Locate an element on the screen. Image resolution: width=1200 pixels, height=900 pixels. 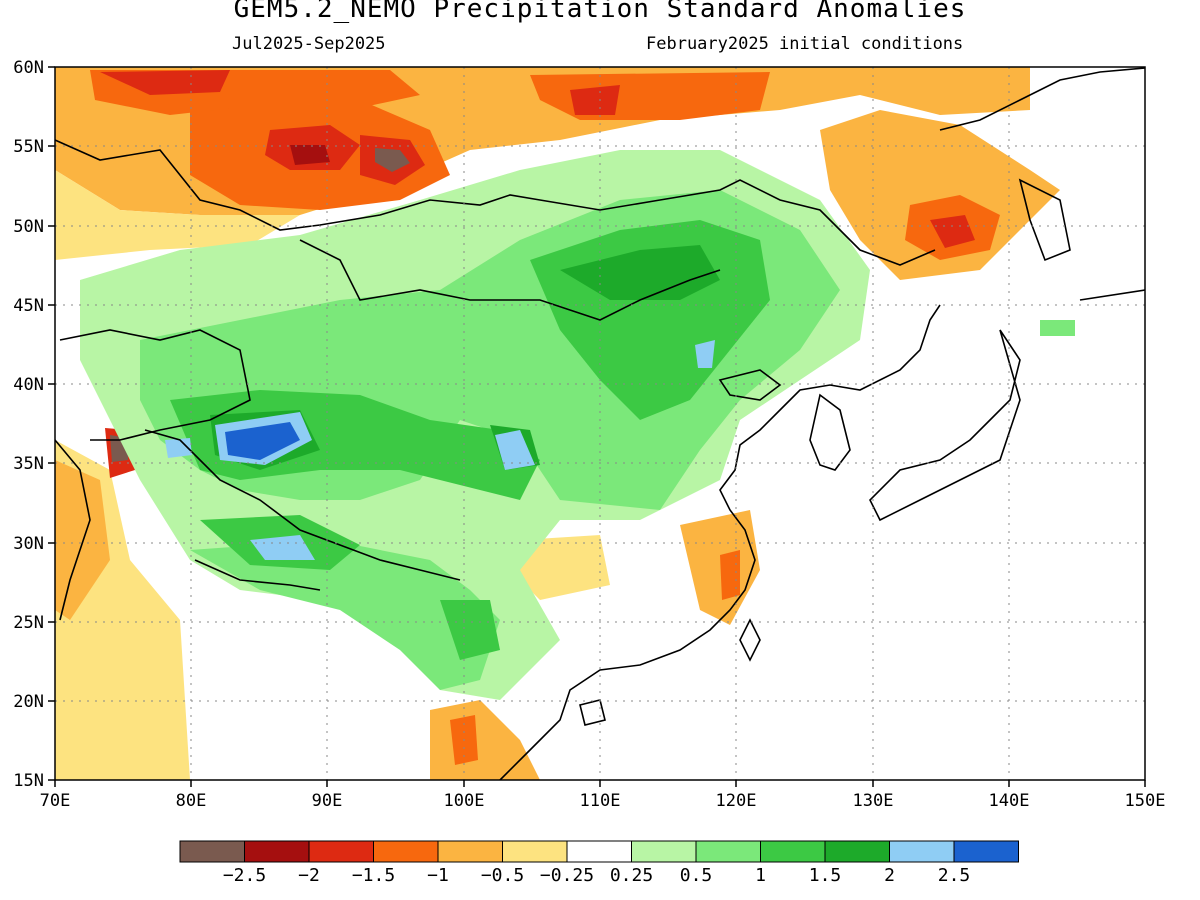
anomaly-north-dry-yellow is located at coordinates (177, 215).